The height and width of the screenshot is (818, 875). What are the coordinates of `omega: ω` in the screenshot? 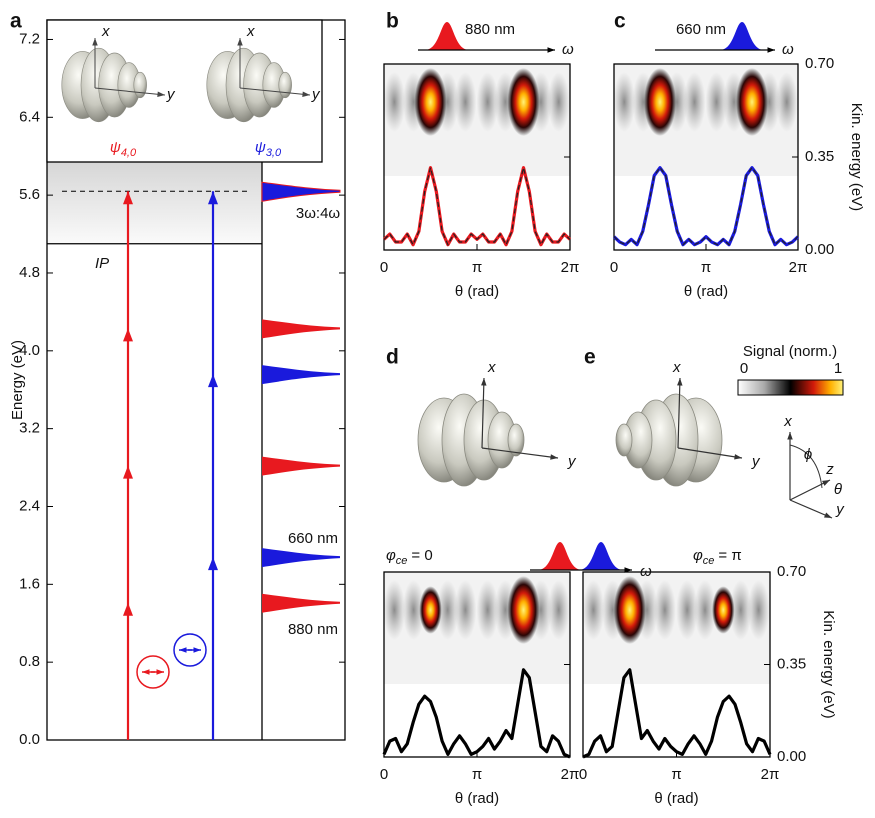 It's located at (646, 571).